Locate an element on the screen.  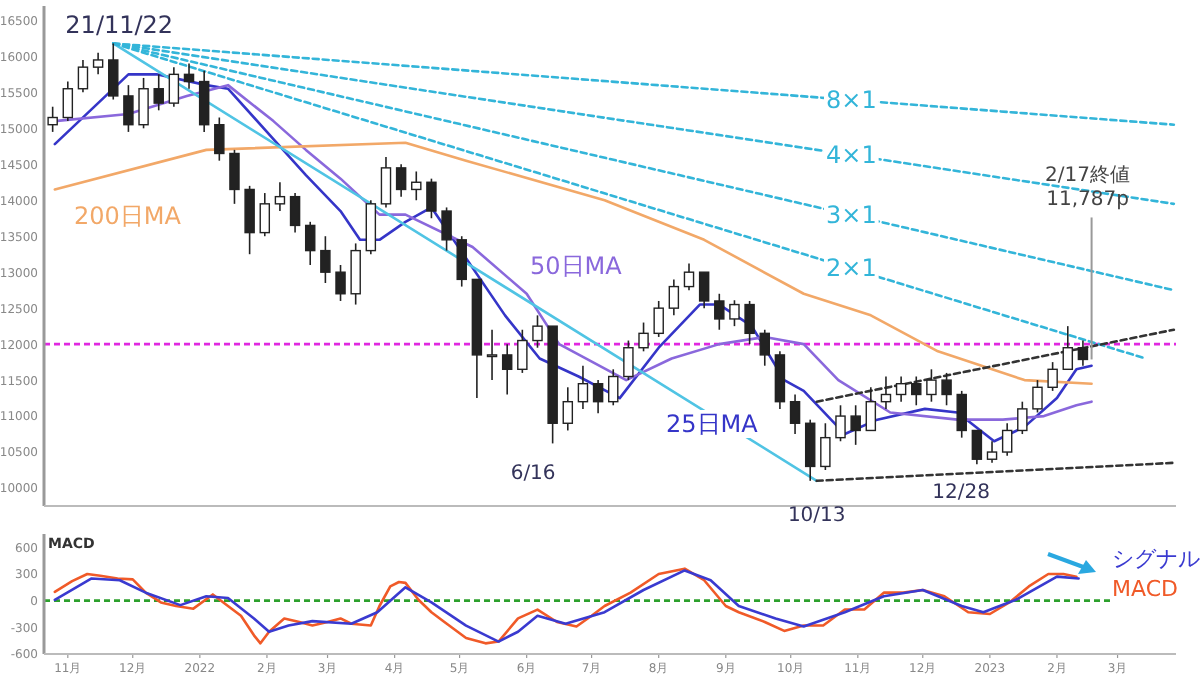
series-label: 25日MA is located at coordinates (713, 424).